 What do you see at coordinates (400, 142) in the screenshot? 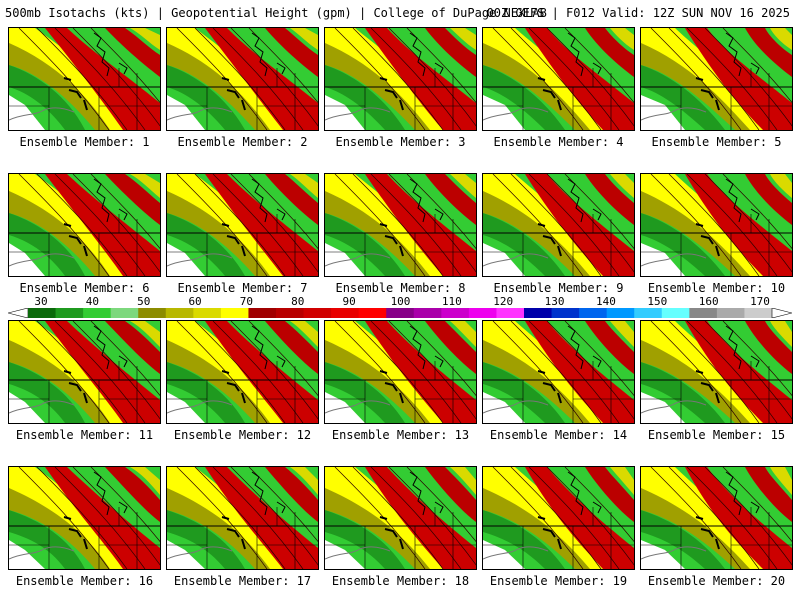
I see `ensemble-caption: Ensemble Member: 3` at bounding box center [400, 142].